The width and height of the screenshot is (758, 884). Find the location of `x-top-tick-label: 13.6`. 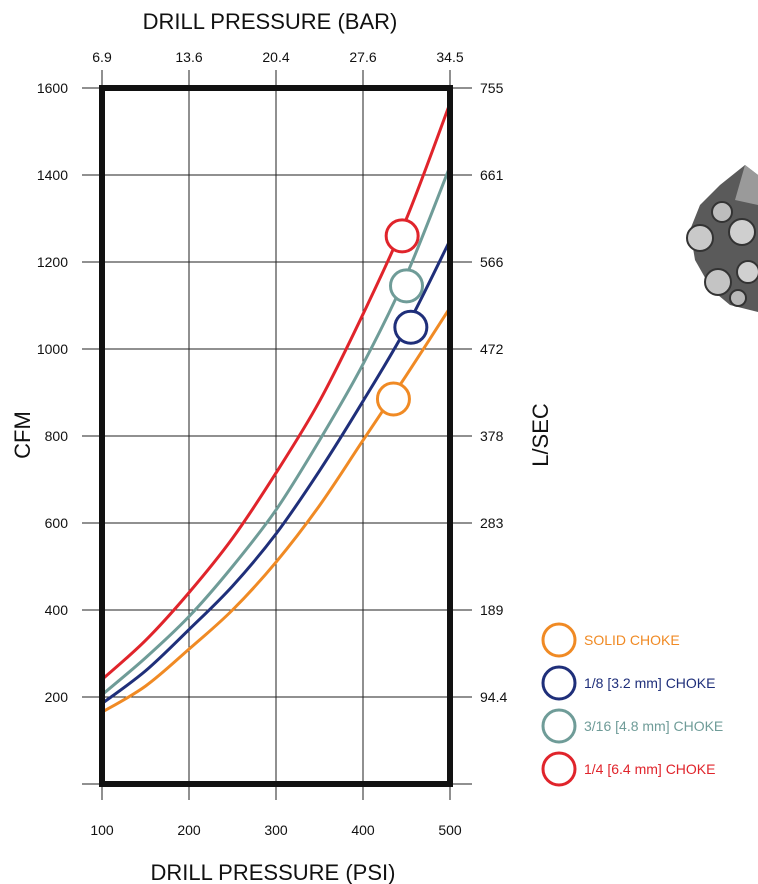

x-top-tick-label: 13.6 is located at coordinates (188, 57).